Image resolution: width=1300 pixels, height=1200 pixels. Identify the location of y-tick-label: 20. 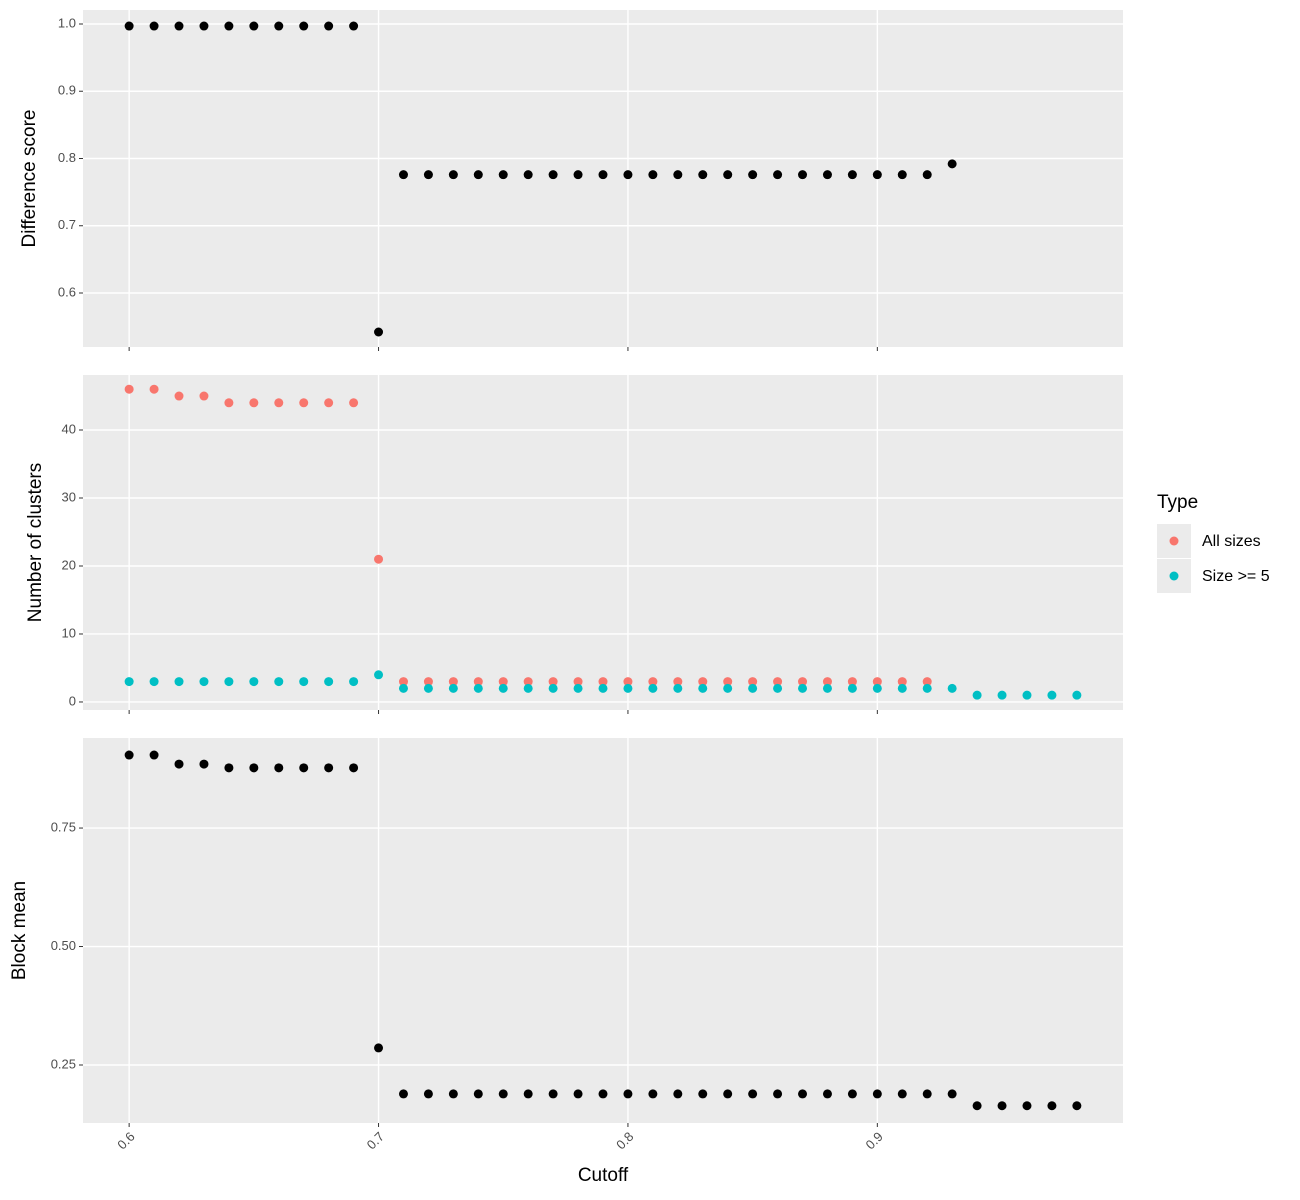
(69, 564).